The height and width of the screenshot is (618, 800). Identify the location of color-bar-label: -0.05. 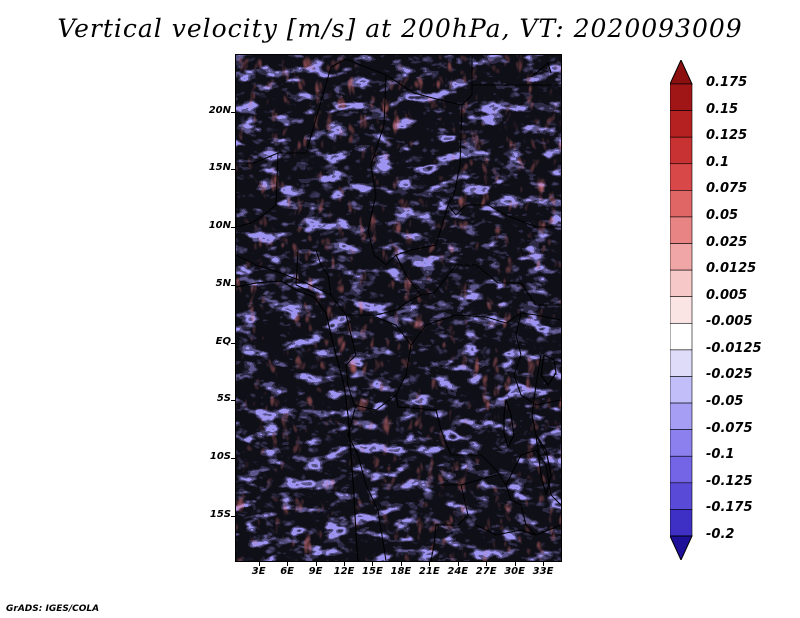
(725, 402).